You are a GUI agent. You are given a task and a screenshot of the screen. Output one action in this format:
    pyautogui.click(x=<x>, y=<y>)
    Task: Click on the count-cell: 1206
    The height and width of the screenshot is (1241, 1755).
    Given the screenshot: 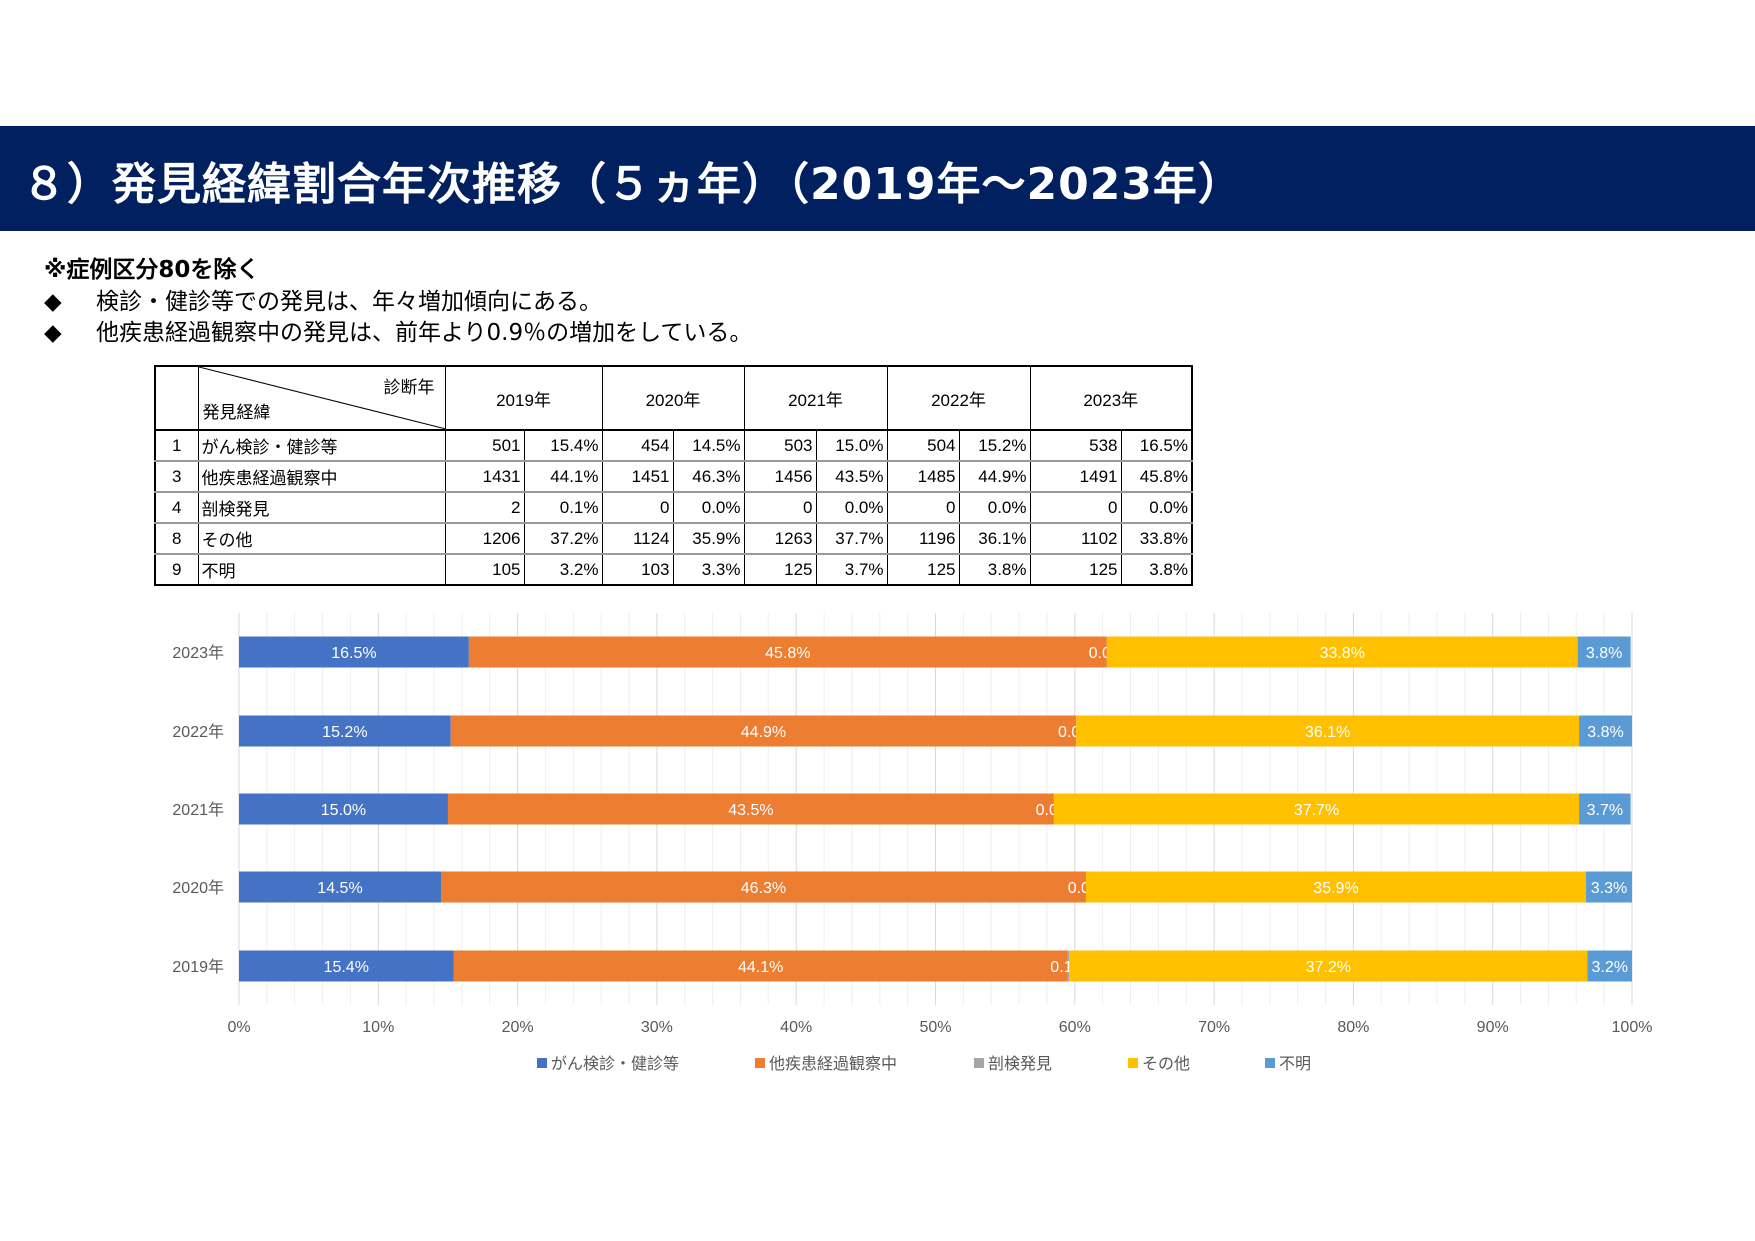 What is the action you would take?
    pyautogui.click(x=484, y=538)
    